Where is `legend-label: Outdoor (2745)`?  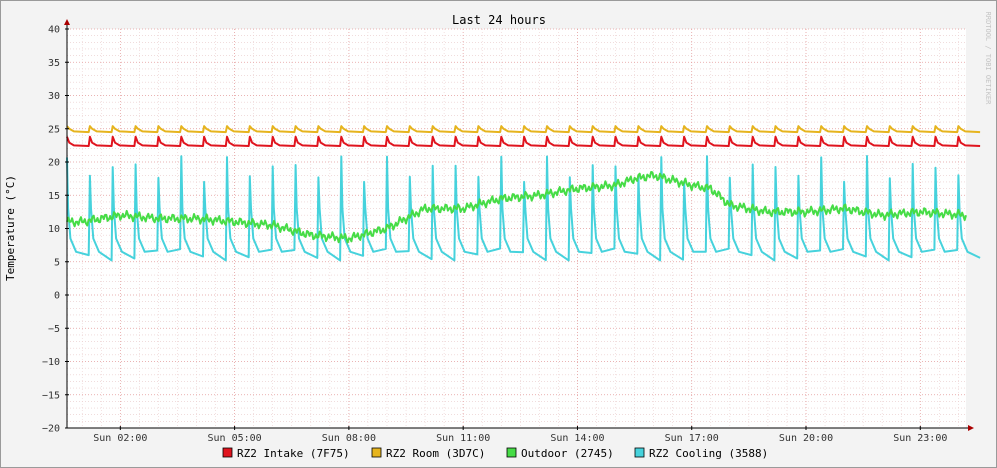 legend-label: Outdoor (2745) is located at coordinates (567, 453).